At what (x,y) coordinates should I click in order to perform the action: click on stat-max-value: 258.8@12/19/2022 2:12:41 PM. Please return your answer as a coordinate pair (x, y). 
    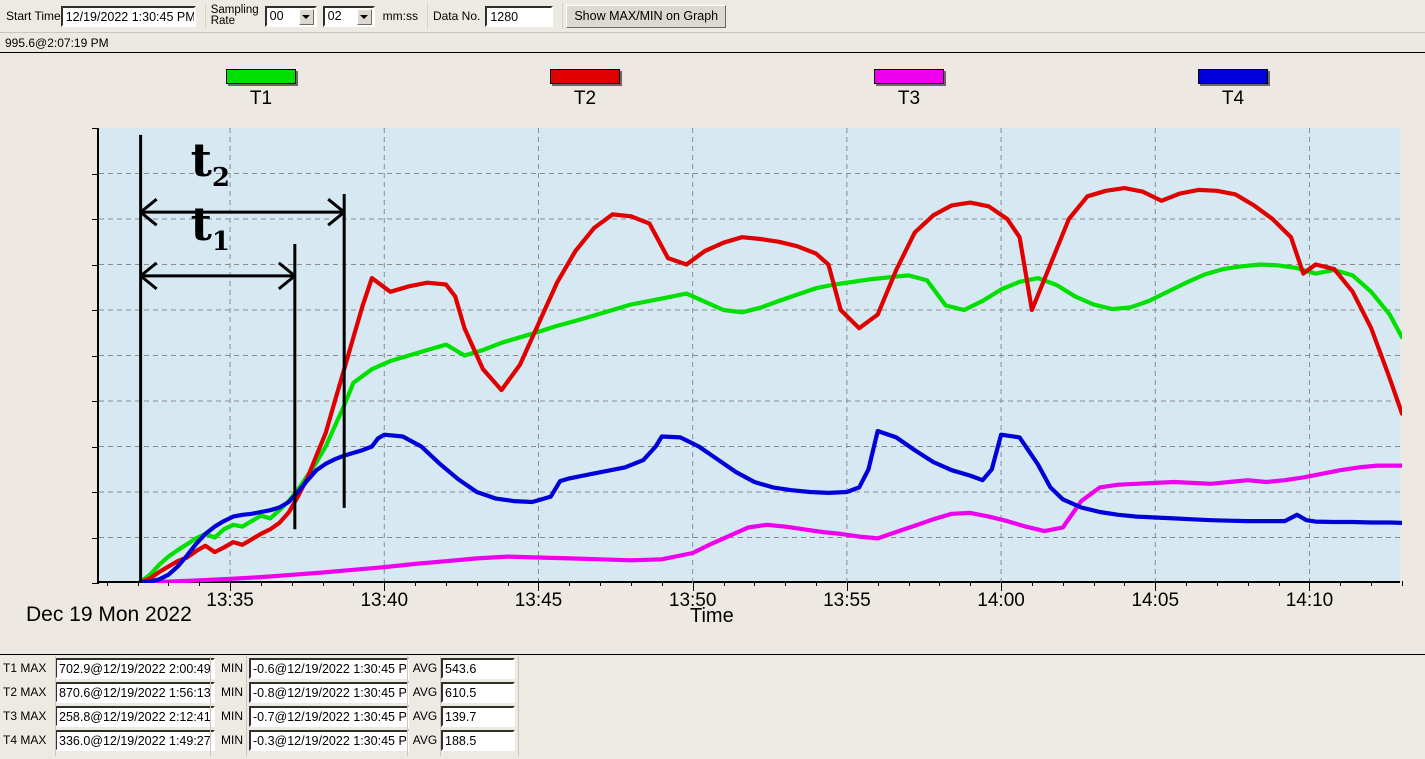
    Looking at the image, I should click on (135, 716).